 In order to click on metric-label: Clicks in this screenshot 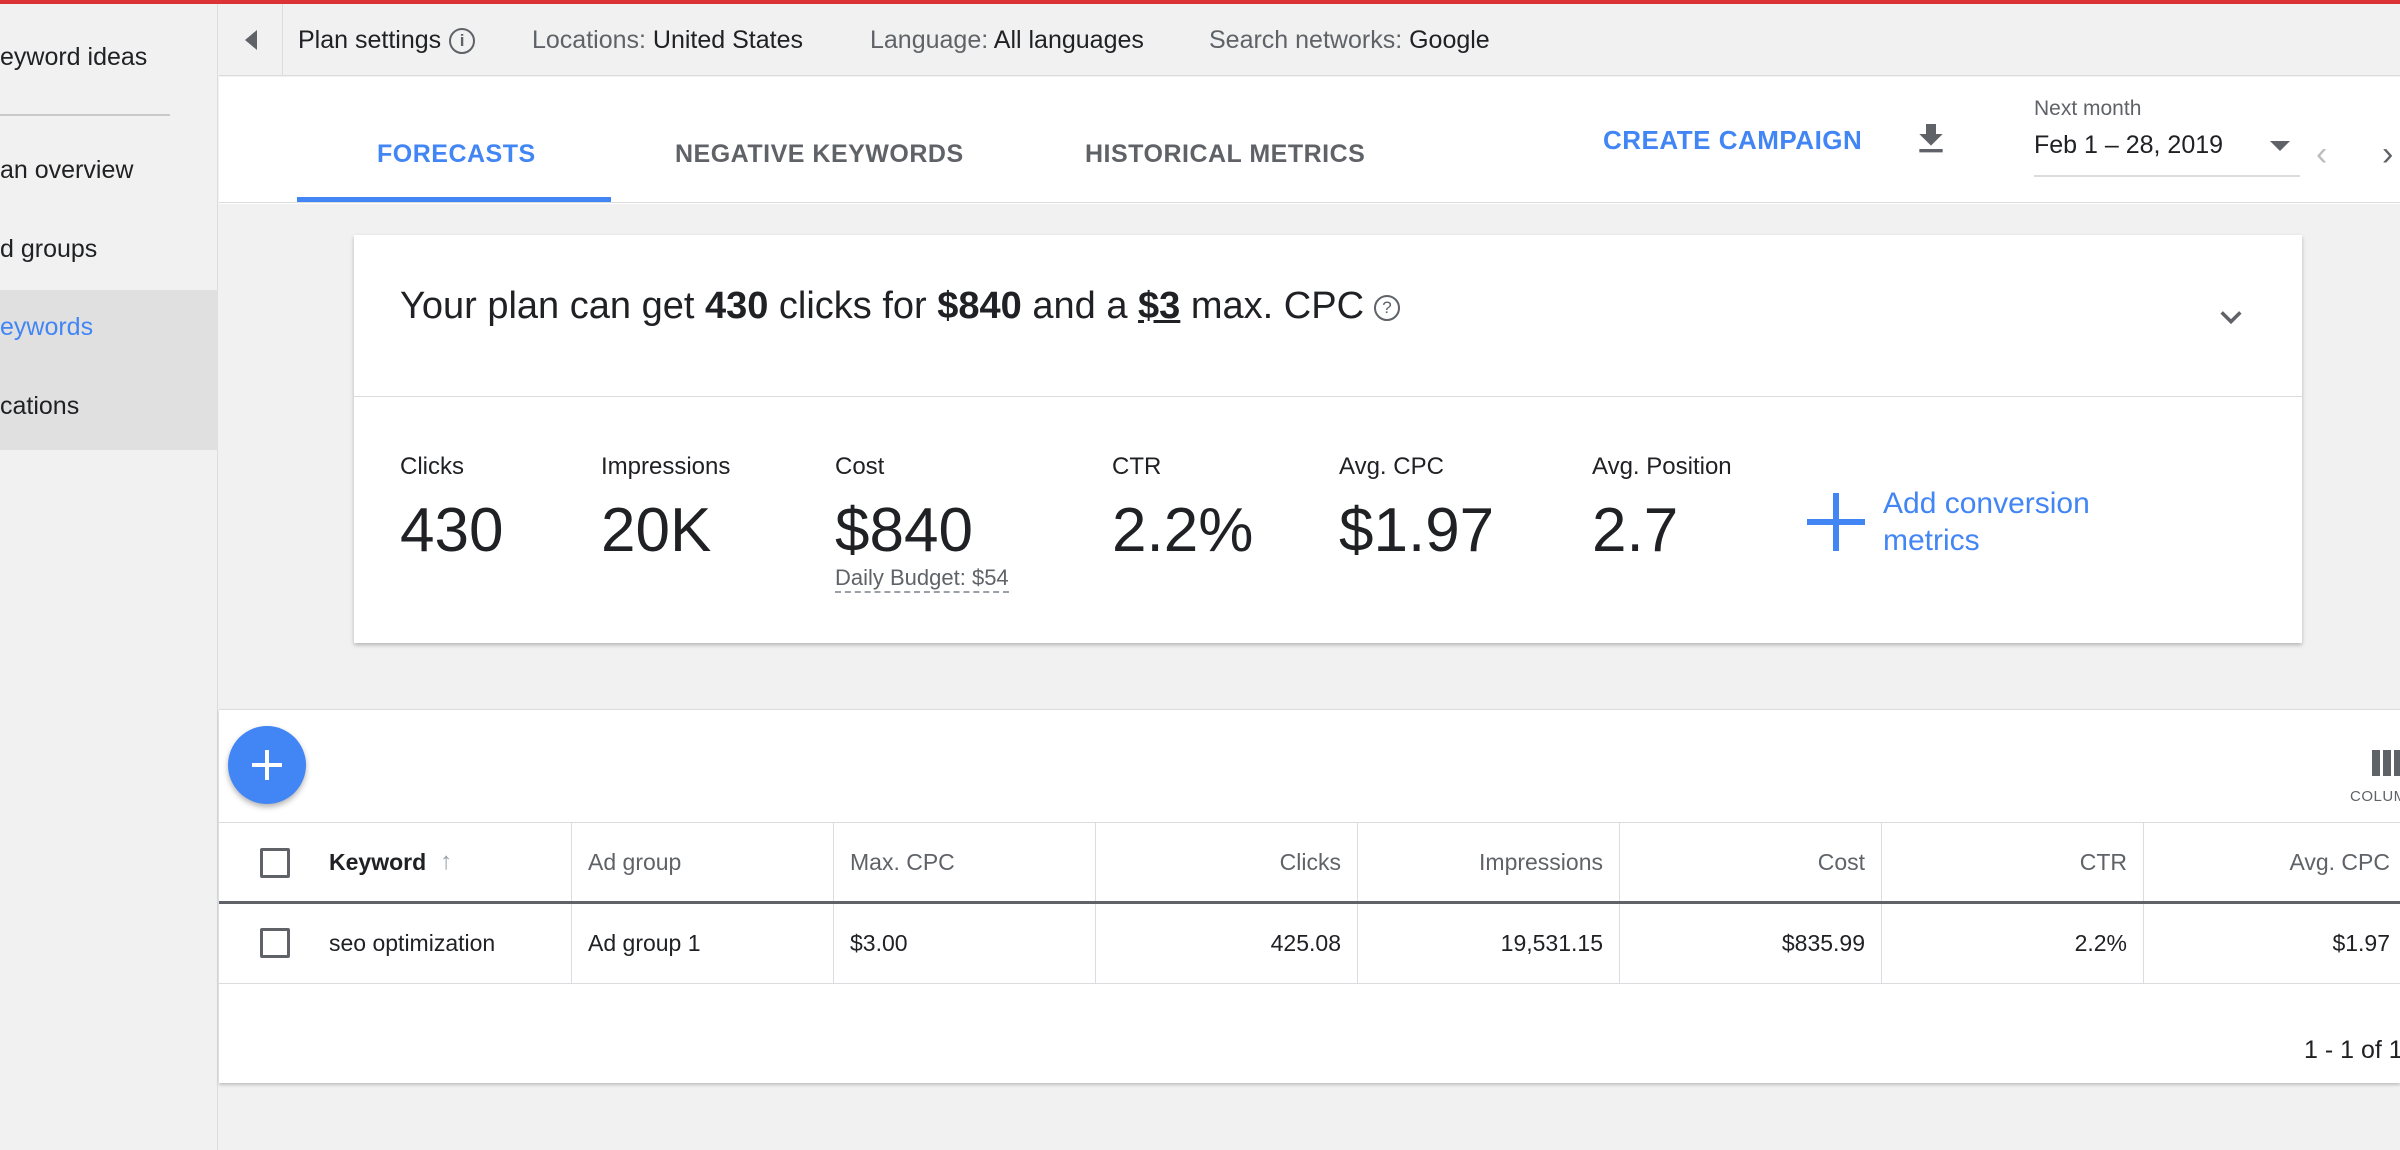, I will do `click(432, 466)`.